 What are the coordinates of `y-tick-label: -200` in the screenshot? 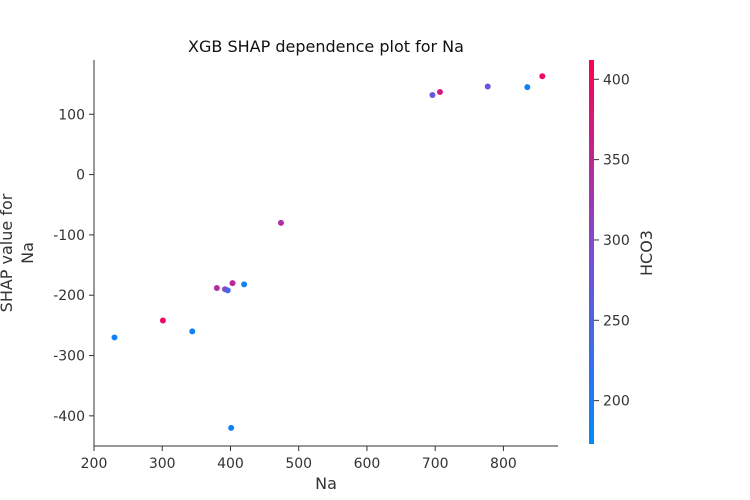 It's located at (69, 296).